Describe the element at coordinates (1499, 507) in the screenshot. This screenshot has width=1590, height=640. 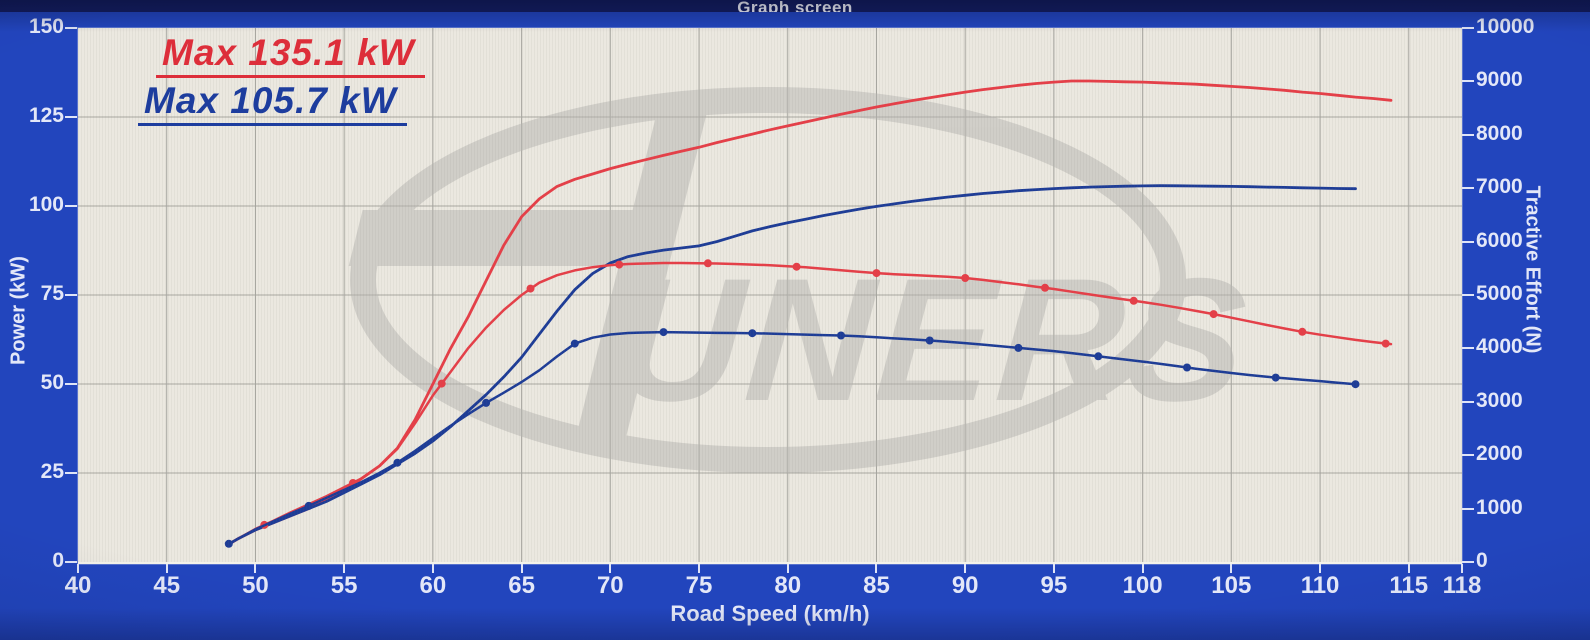
I see `y-right-tick-label: 1000` at that location.